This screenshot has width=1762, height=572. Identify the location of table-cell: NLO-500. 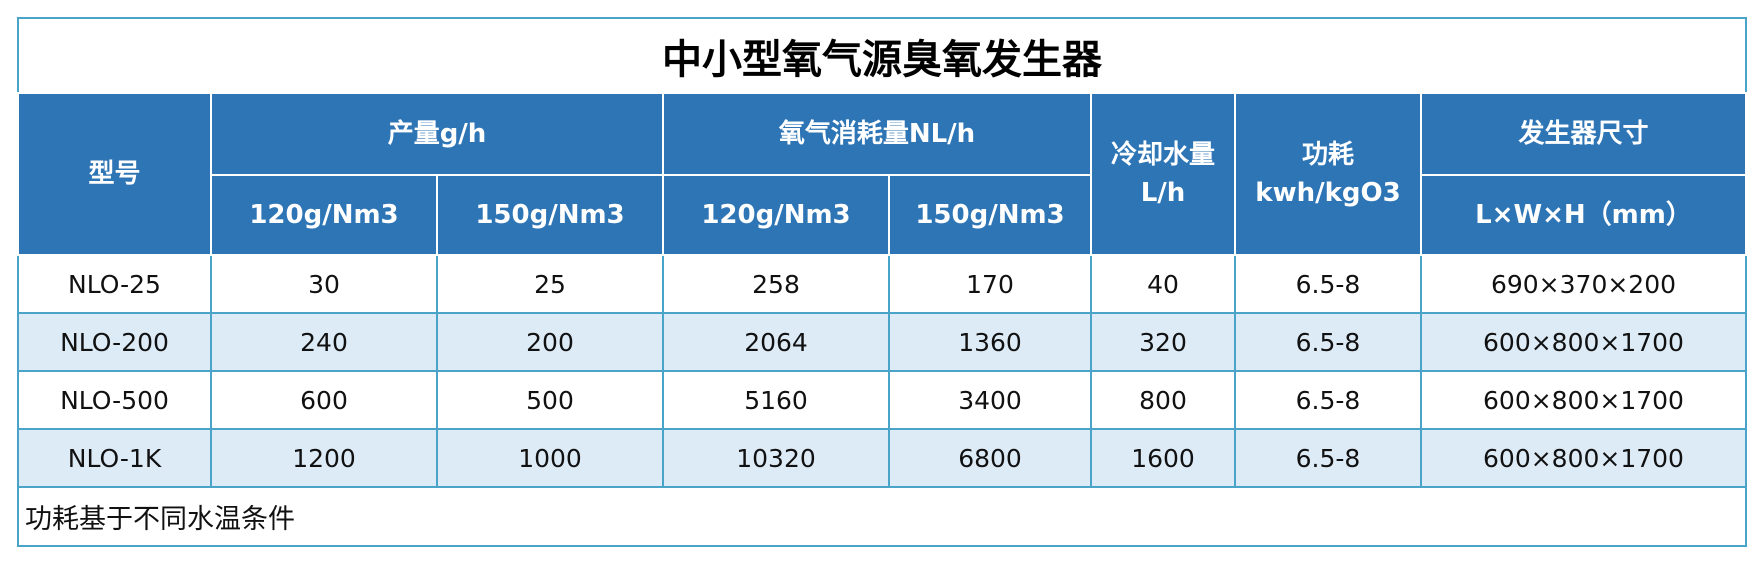
(114, 400).